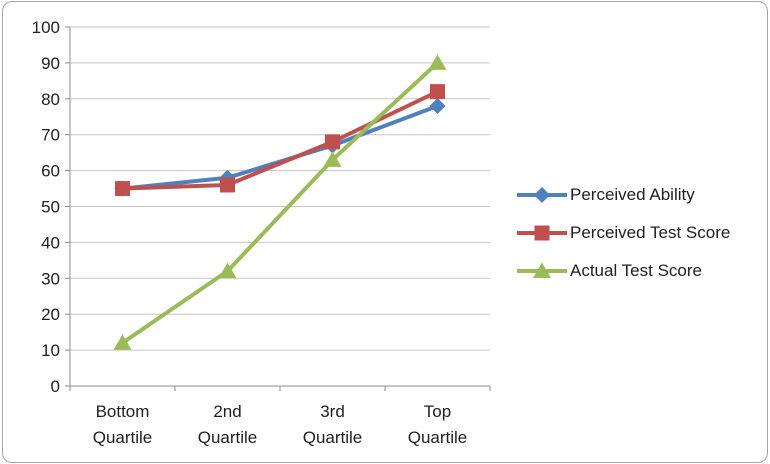 This screenshot has width=770, height=464. Describe the element at coordinates (50, 171) in the screenshot. I see `y-axis-tick-label: 60` at that location.